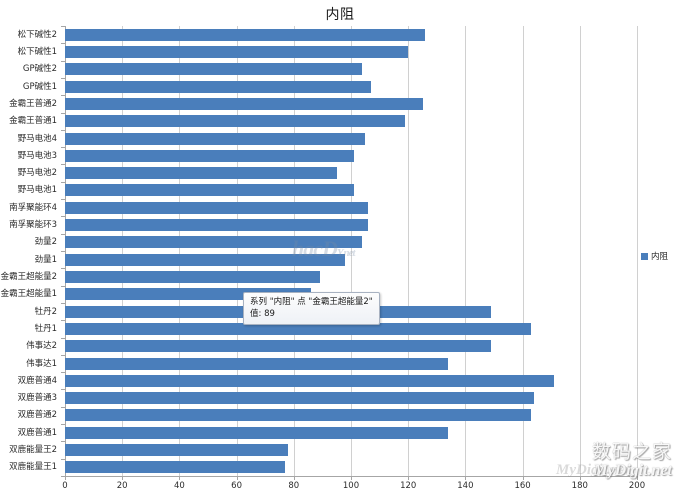 This screenshot has height=496, width=680. Describe the element at coordinates (37, 34) in the screenshot. I see `category-label: 松下碱性2` at that location.